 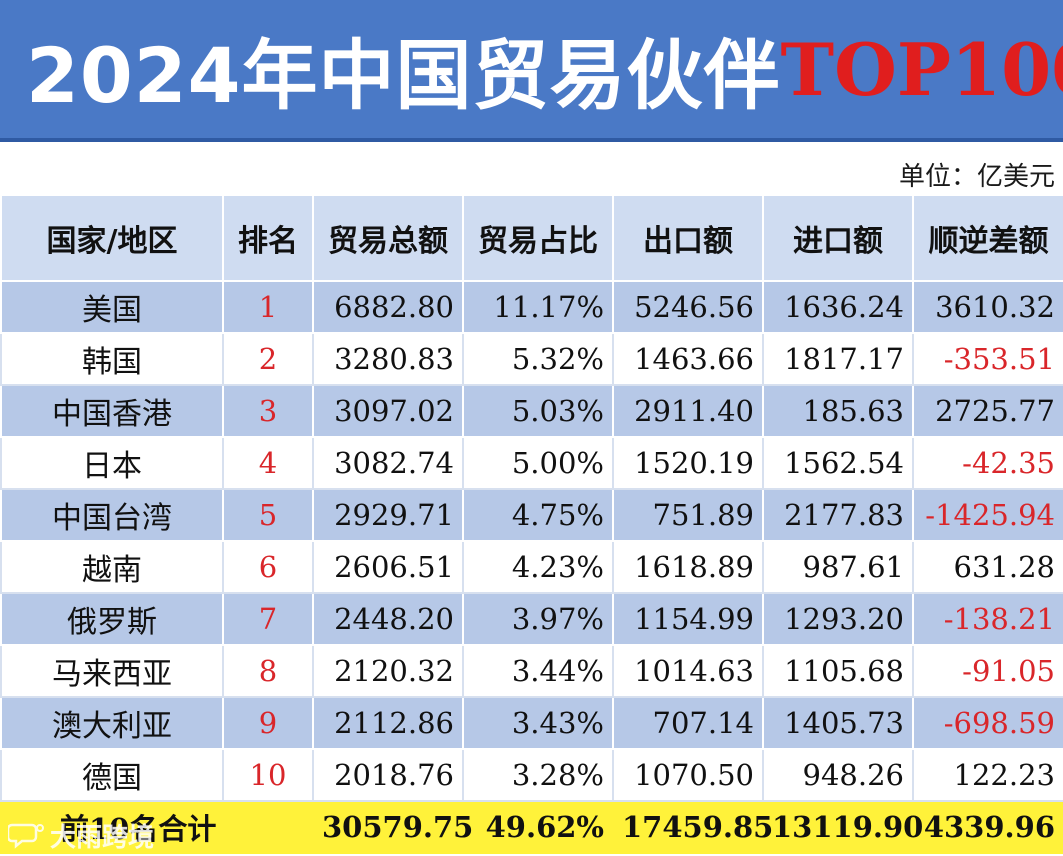 I want to click on export-value: 1463.66, so click(x=688, y=359).